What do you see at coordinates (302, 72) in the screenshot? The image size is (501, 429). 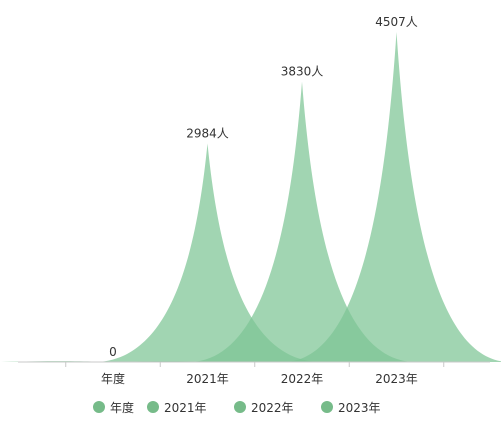 I see `data-label: 3830人` at bounding box center [302, 72].